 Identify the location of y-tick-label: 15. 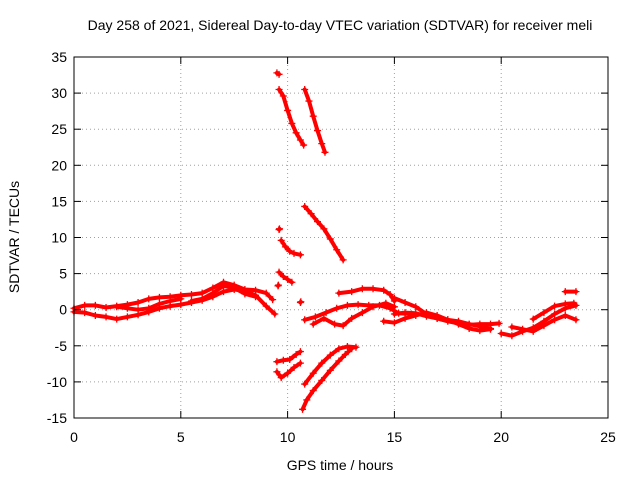
(59, 201).